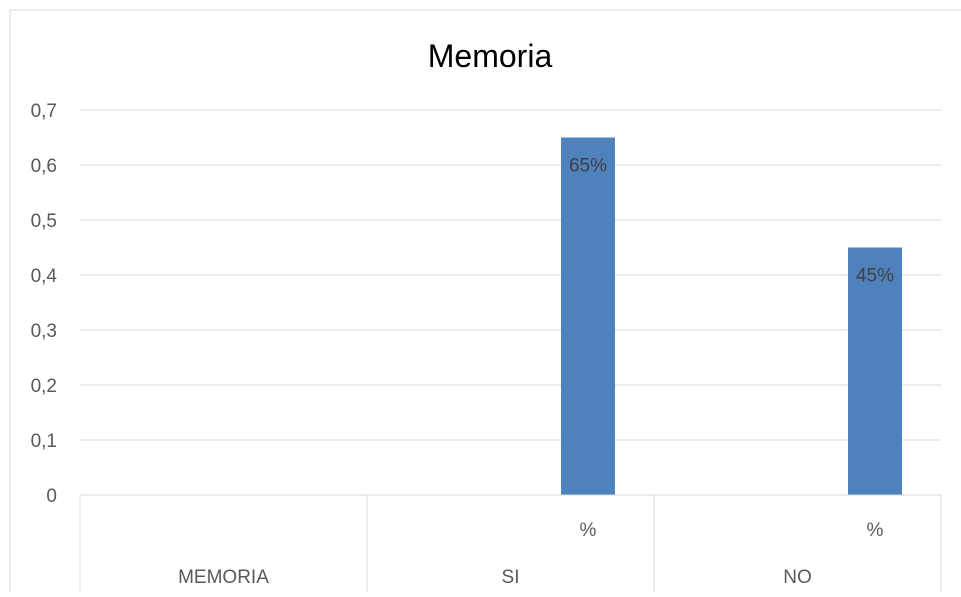 This screenshot has height=597, width=961. Describe the element at coordinates (44, 331) in the screenshot. I see `y-tick-label: 0,3` at that location.